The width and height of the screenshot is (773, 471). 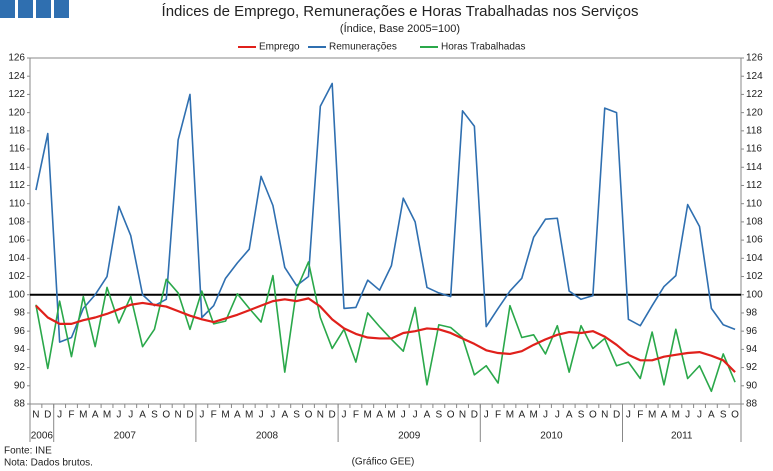 I want to click on year-label: 2009, so click(x=409, y=436).